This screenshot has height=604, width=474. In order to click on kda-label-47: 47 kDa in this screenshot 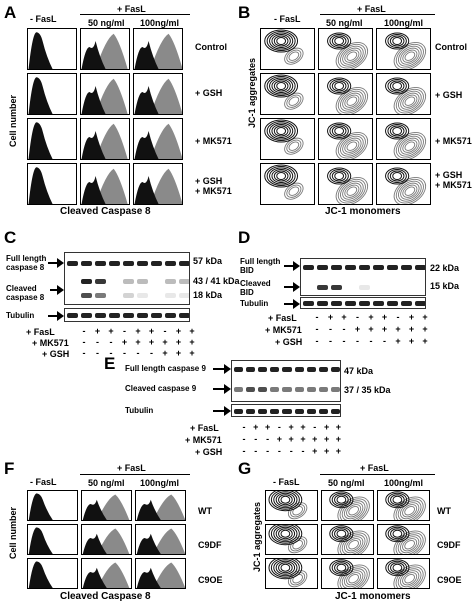, I will do `click(359, 371)`.